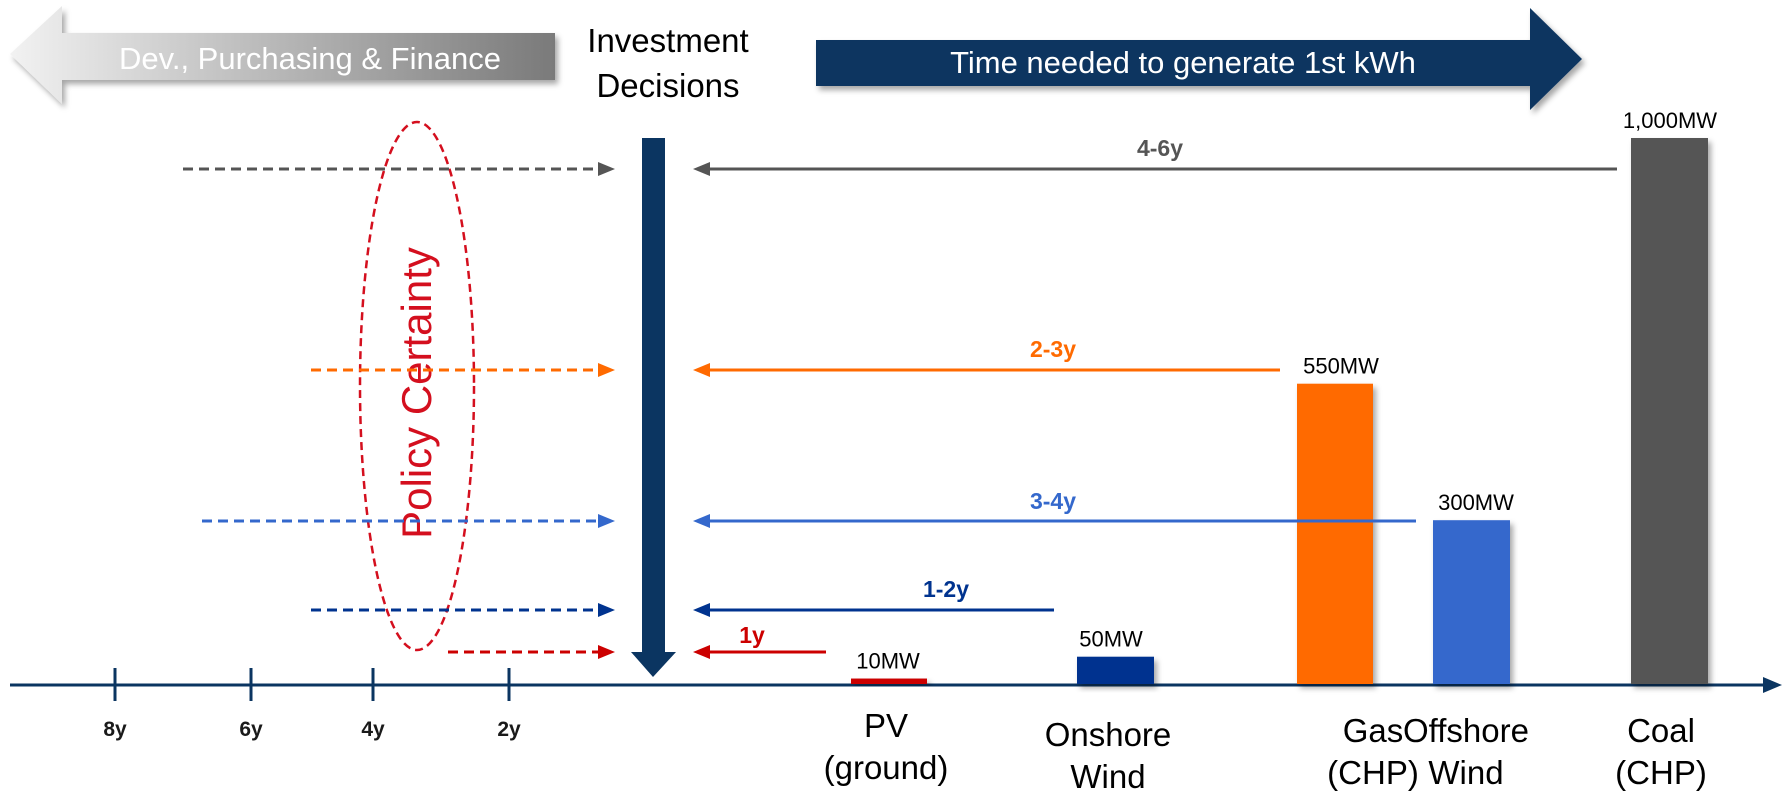 This screenshot has width=1783, height=794. I want to click on tech-name-offshore-line2: Wind, so click(1465, 772).